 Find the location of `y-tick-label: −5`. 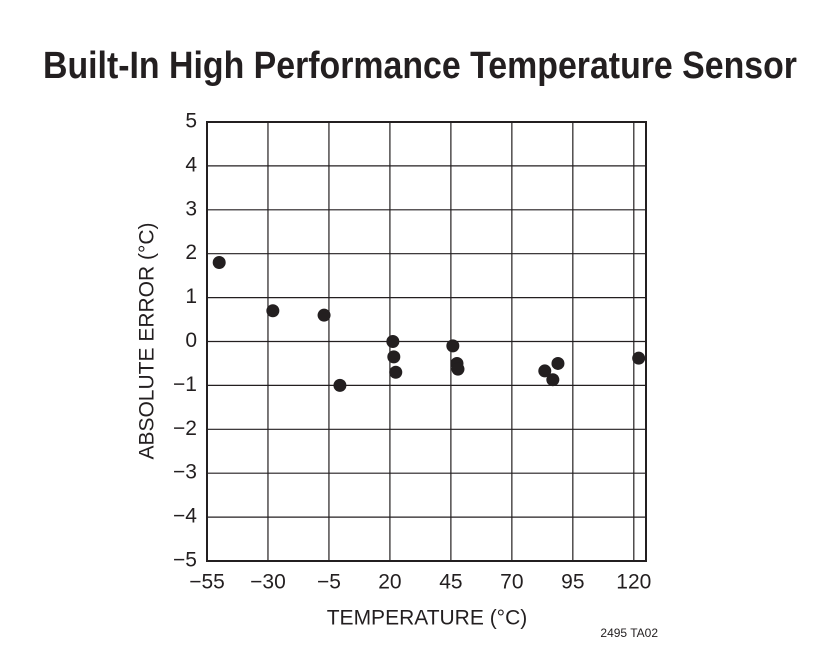

y-tick-label: −5 is located at coordinates (185, 560).